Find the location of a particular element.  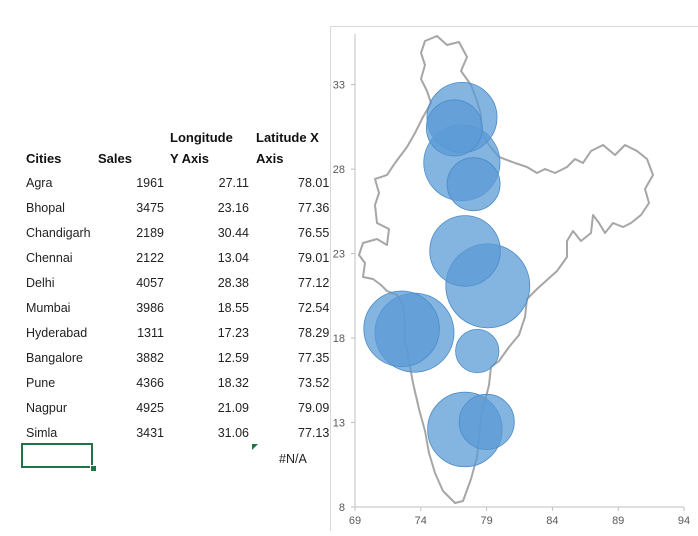

cell-latitude: 78.01 is located at coordinates (314, 183).